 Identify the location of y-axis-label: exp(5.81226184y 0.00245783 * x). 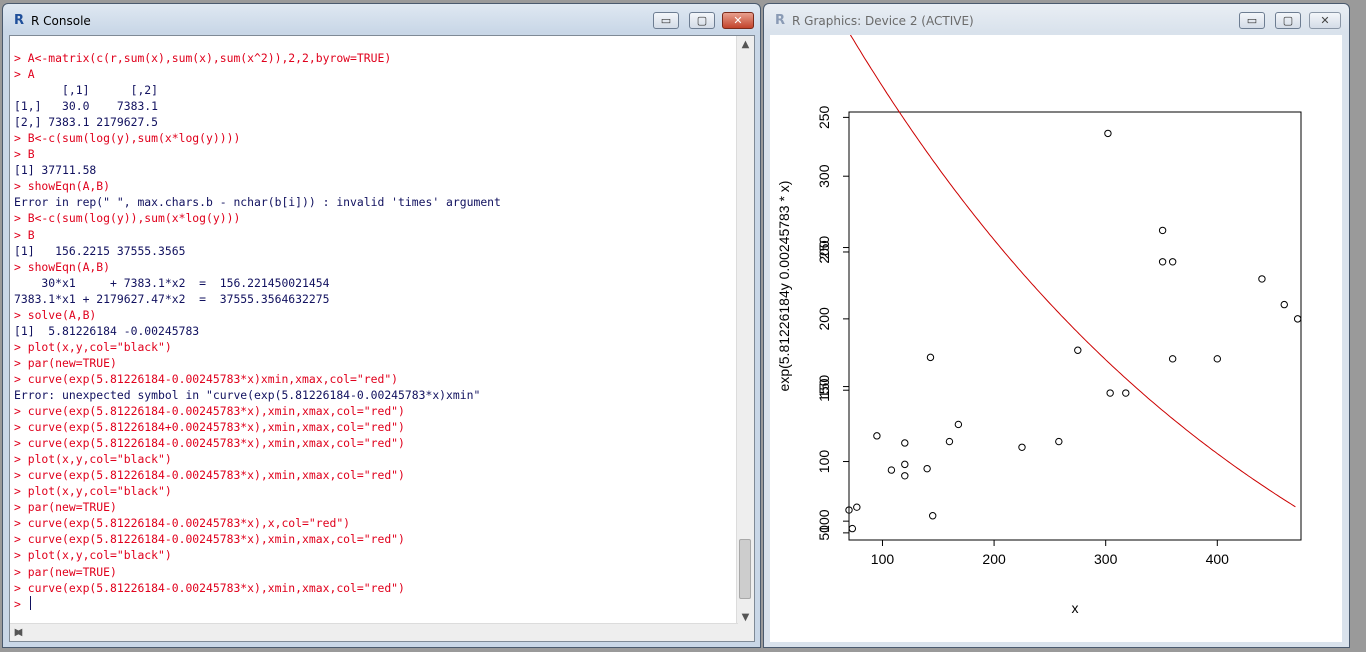
(784, 286).